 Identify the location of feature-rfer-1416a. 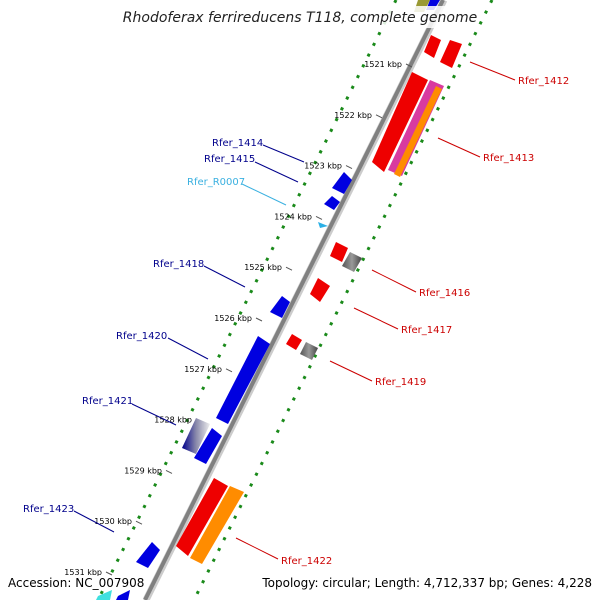
(339, 252).